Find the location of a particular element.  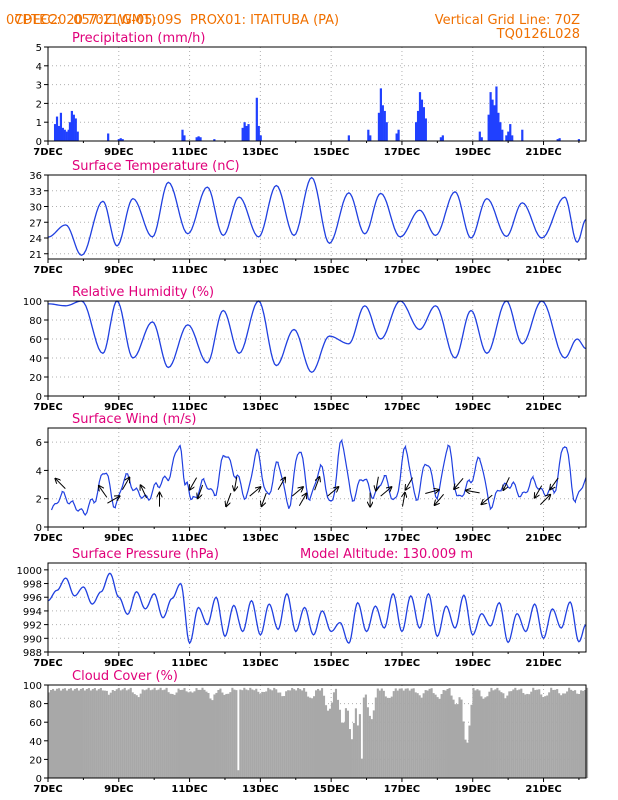

pressure-series-line is located at coordinates (317, 608).